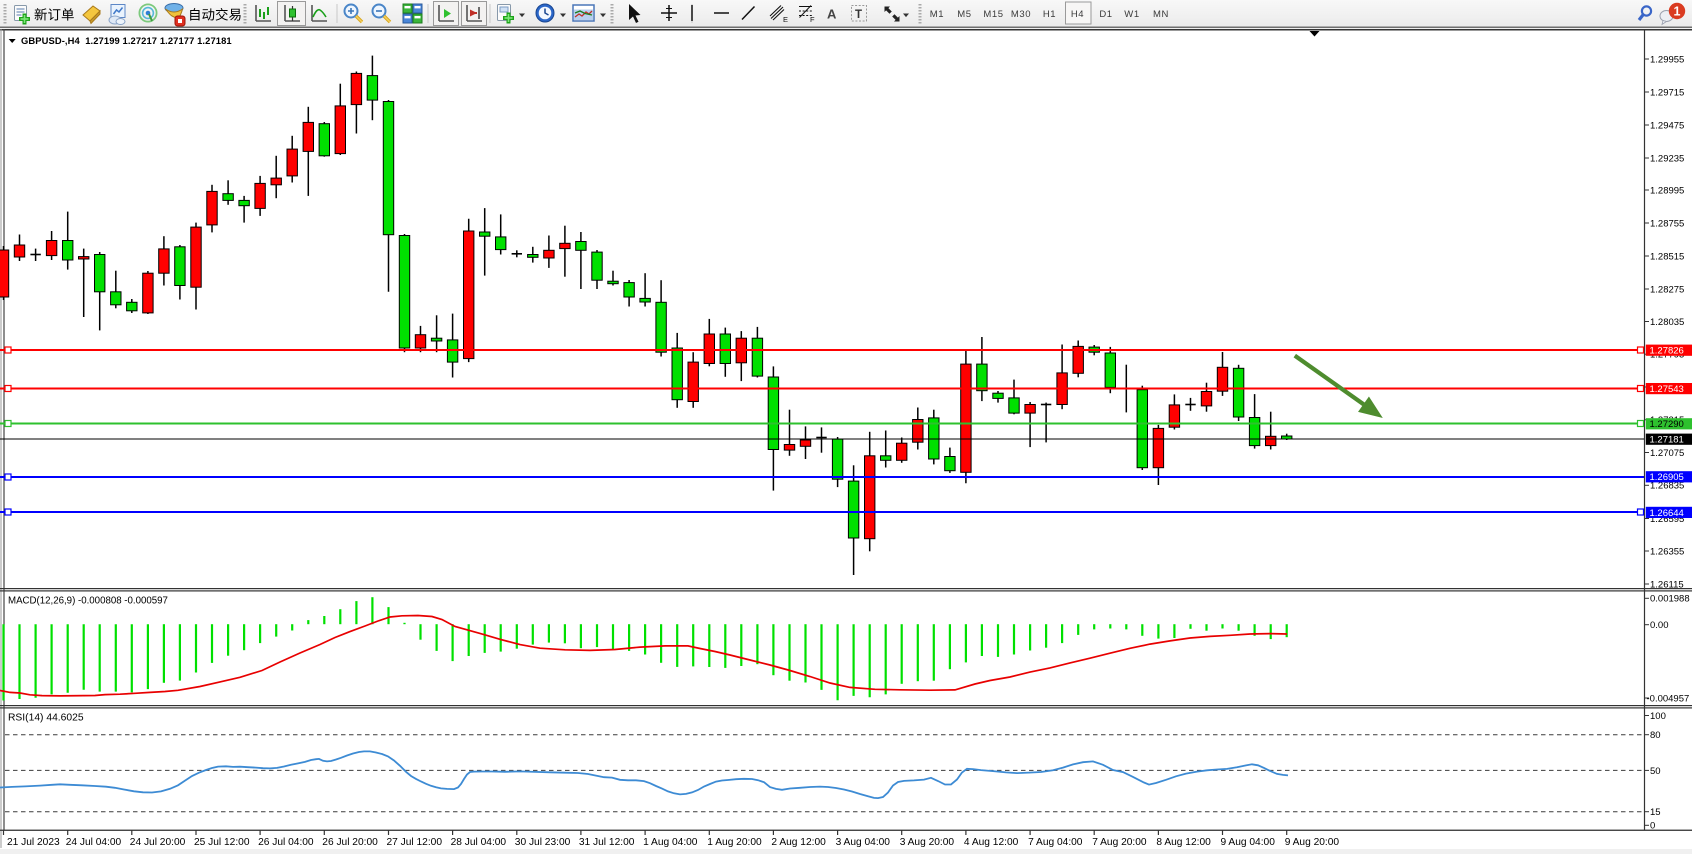 This screenshot has width=1692, height=854. What do you see at coordinates (670, 842) in the screenshot?
I see `svg-text: 1 Aug 04:00` at bounding box center [670, 842].